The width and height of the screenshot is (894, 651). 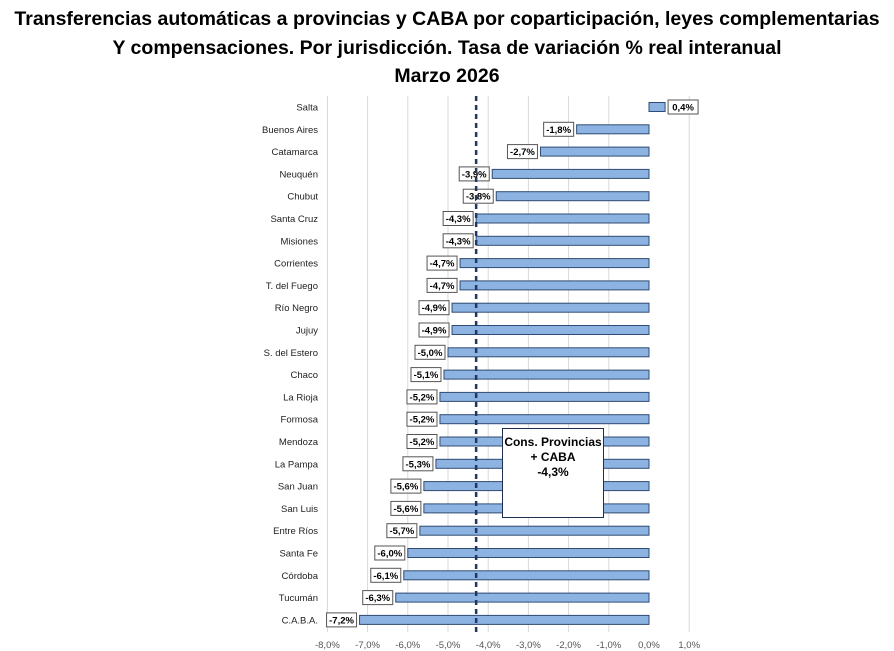 What do you see at coordinates (300, 241) in the screenshot?
I see `category-label: Misiones` at bounding box center [300, 241].